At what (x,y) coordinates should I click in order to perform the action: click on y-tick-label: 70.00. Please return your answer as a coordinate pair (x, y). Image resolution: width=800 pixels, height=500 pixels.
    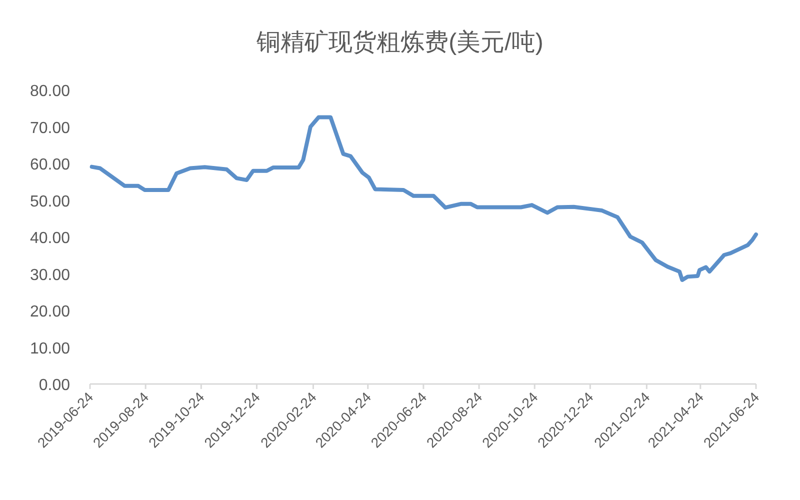
    Looking at the image, I should click on (50, 128).